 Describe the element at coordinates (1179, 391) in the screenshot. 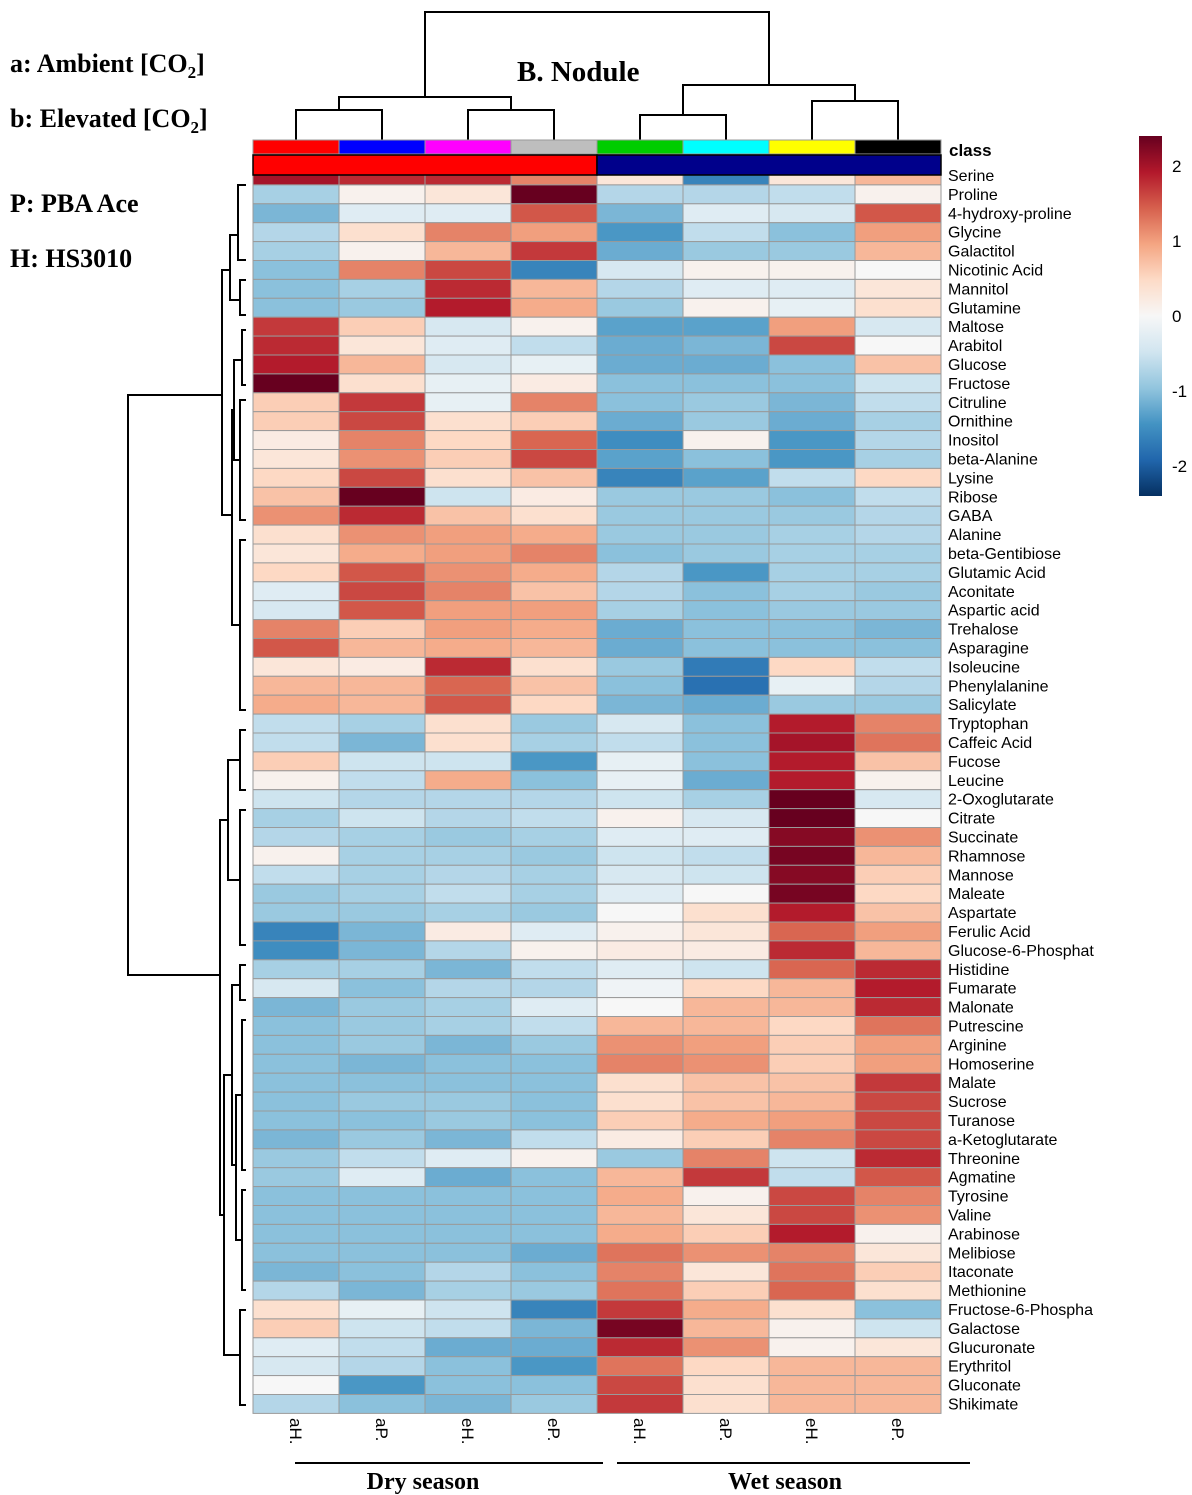

I see `color-scale-tick-label: -1` at that location.